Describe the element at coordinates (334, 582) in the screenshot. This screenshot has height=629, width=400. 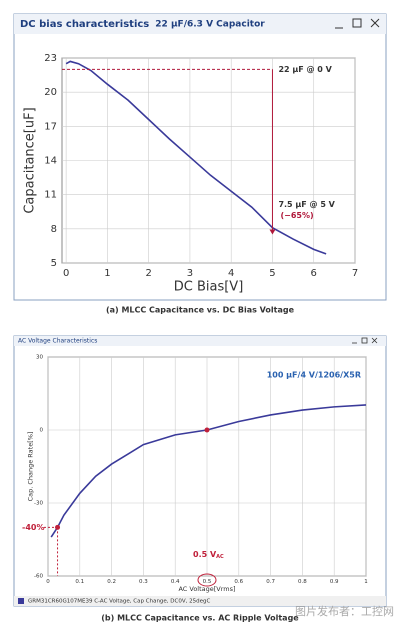
I see `x-tick-label: 0.9` at that location.